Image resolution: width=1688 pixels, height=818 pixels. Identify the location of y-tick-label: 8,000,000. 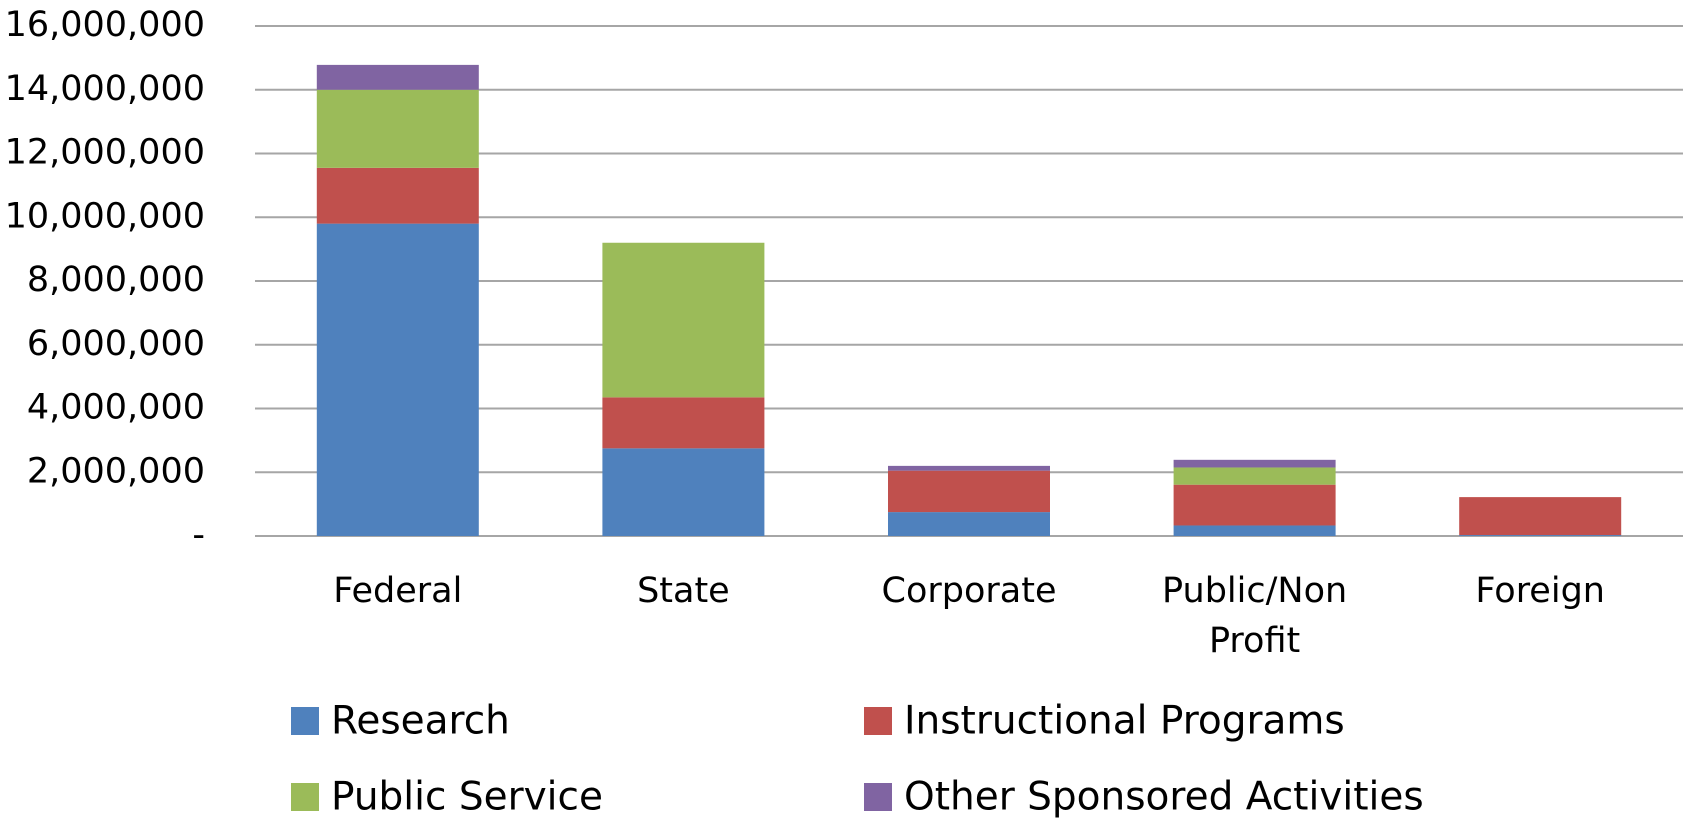
(116, 280).